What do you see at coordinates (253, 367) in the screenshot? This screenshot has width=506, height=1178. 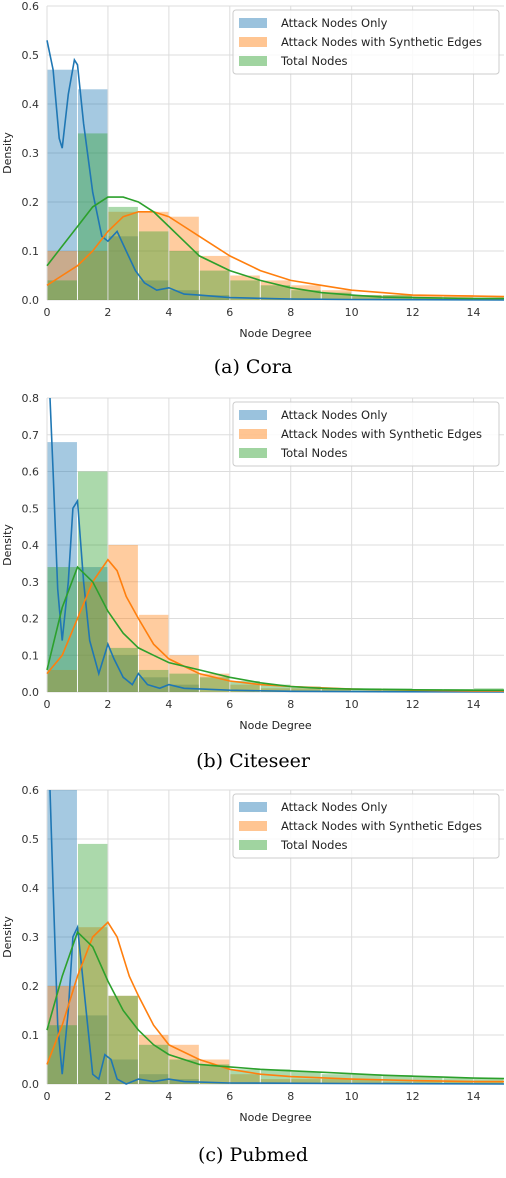 I see `chart-caption-cora: (a) Cora` at bounding box center [253, 367].